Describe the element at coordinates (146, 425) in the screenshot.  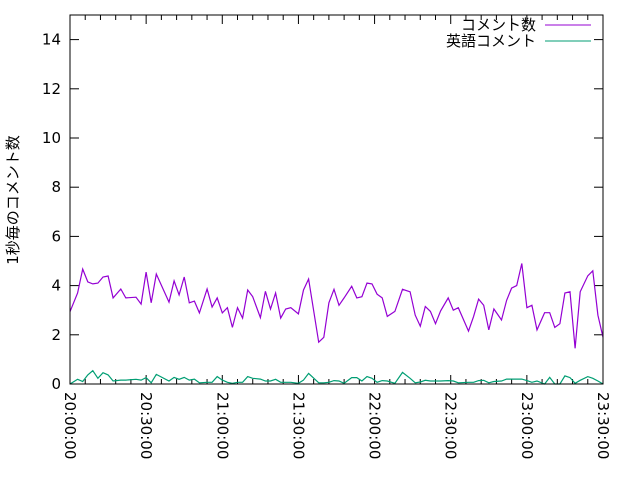
I see `x-tick-label: 20:30:00` at that location.